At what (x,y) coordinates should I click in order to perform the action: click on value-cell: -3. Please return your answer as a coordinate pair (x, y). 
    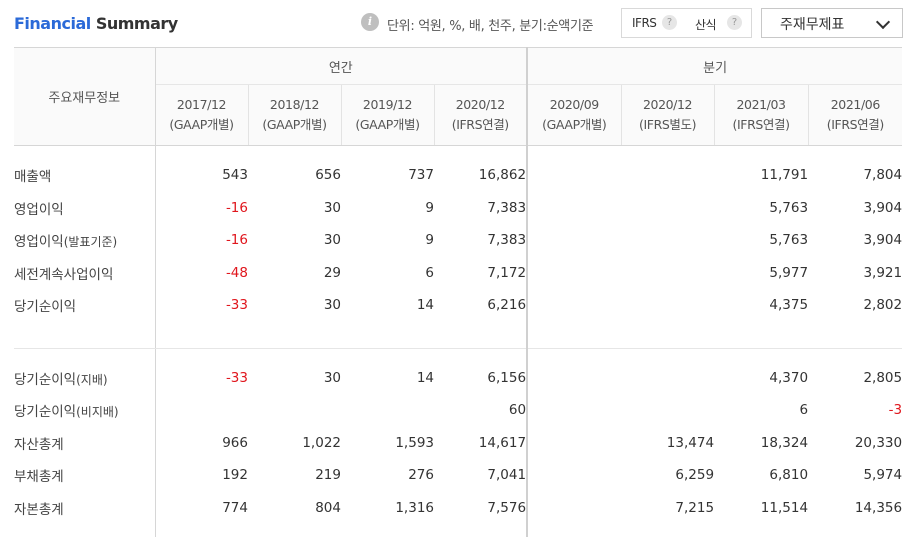
    Looking at the image, I should click on (855, 410).